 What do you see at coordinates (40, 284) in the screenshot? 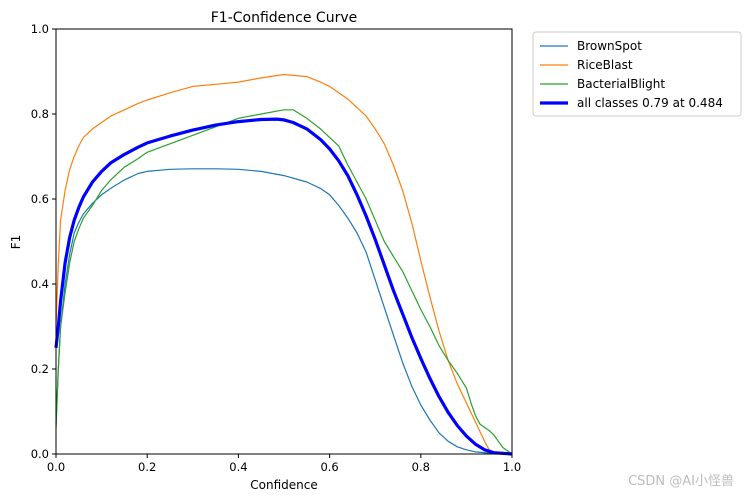
I see `y-tick-label: 0.4` at bounding box center [40, 284].